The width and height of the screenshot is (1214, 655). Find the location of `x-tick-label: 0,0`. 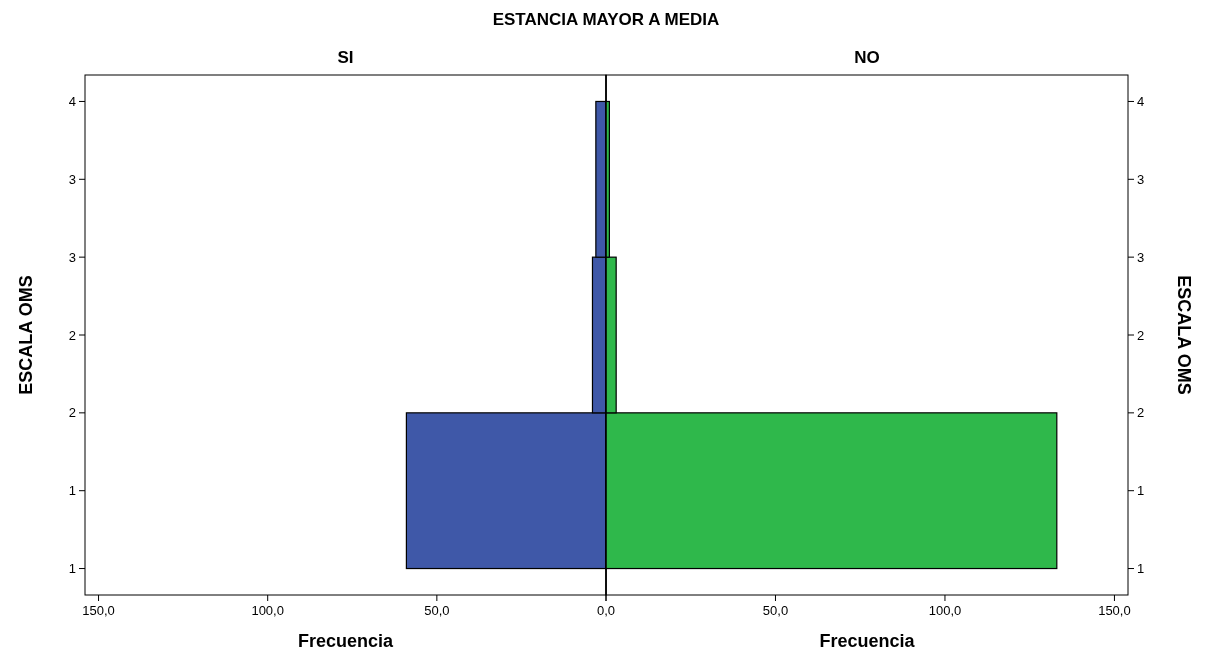

x-tick-label: 0,0 is located at coordinates (606, 610).